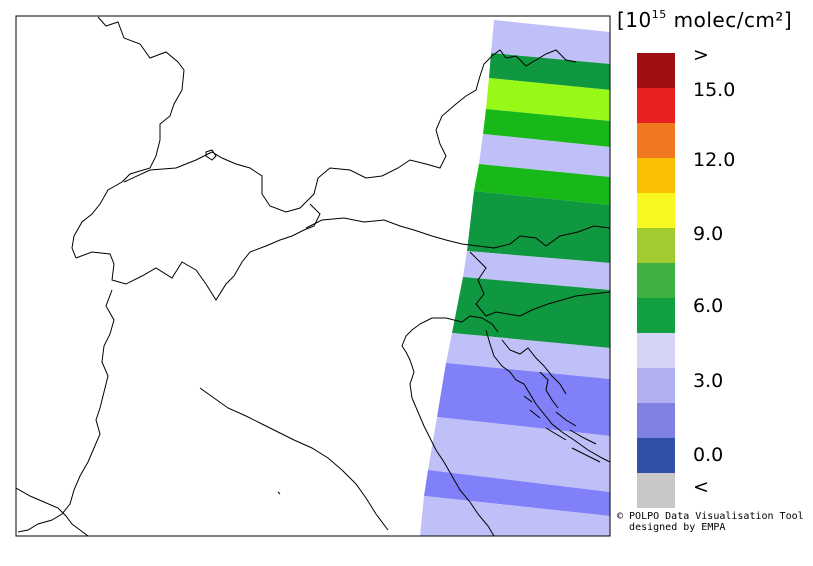 The height and width of the screenshot is (566, 813). What do you see at coordinates (710, 516) in the screenshot?
I see `credit-line-1: © POLPO Data Visualisation Tool` at bounding box center [710, 516].